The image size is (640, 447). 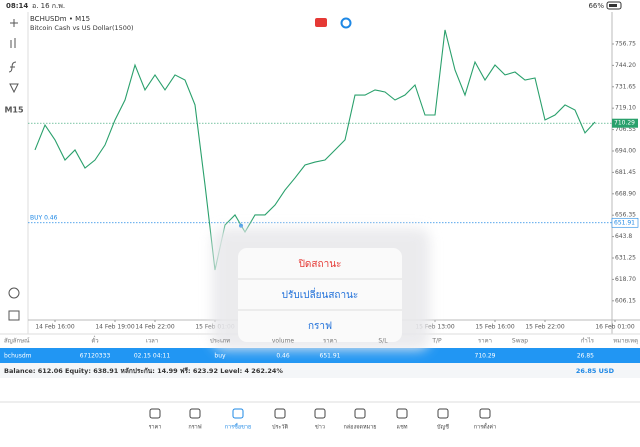 I want to click on cell: 67120333, so click(x=95, y=356).